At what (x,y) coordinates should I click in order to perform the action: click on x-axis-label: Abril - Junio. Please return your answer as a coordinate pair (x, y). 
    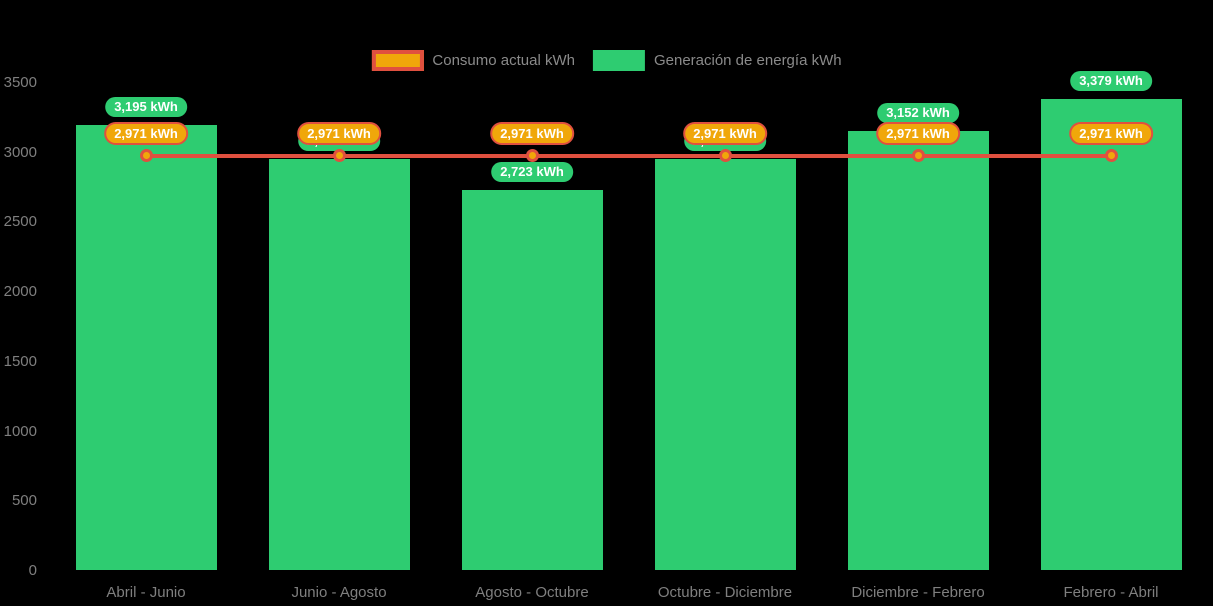
    Looking at the image, I should click on (146, 592).